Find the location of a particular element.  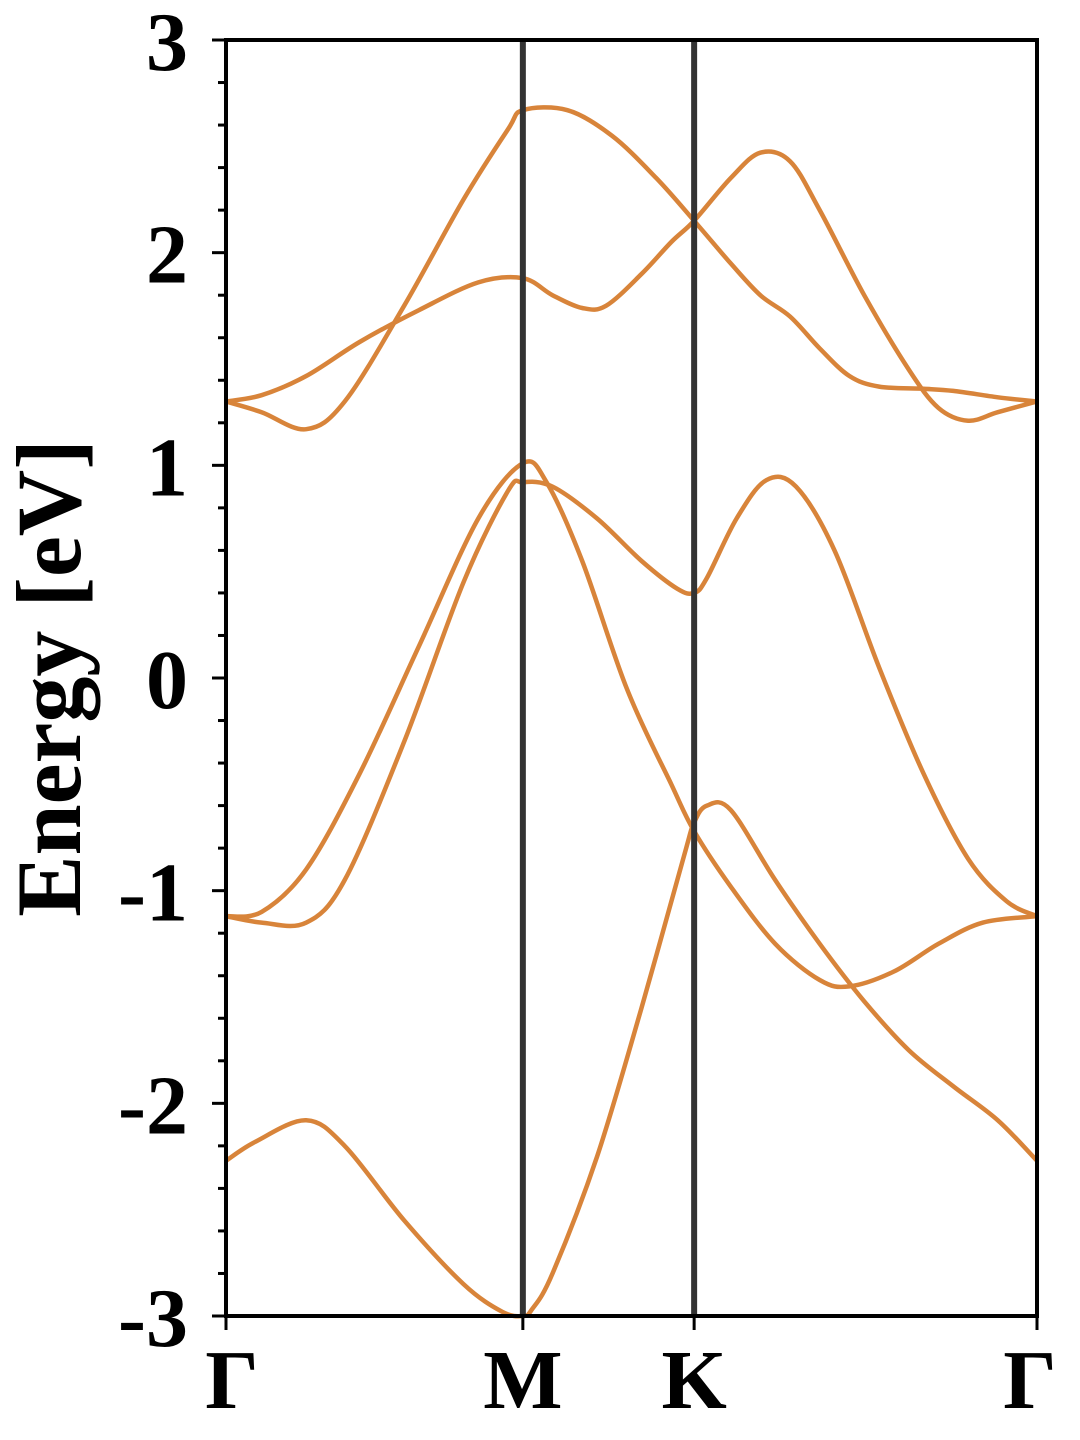

y-tick-labels: 3 2 1 0 -1 -2 -3 is located at coordinates (153, 682).